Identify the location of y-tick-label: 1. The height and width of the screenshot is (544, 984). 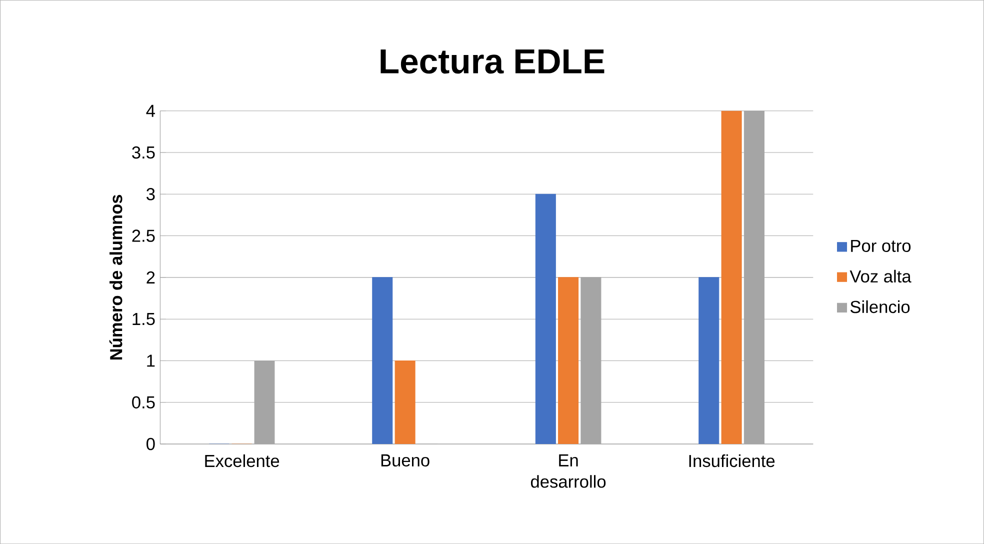
(151, 360).